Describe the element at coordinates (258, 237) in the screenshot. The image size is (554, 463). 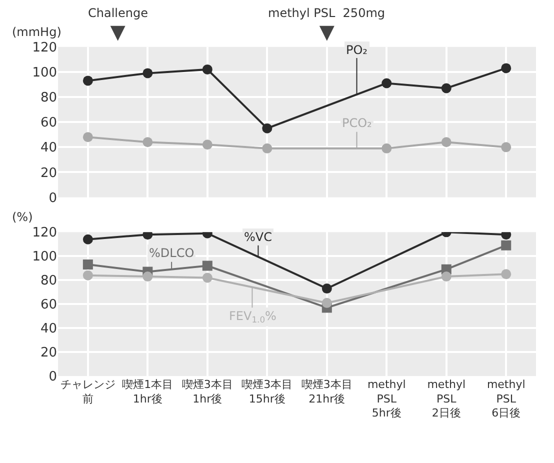
I see `series-label: %VC` at that location.